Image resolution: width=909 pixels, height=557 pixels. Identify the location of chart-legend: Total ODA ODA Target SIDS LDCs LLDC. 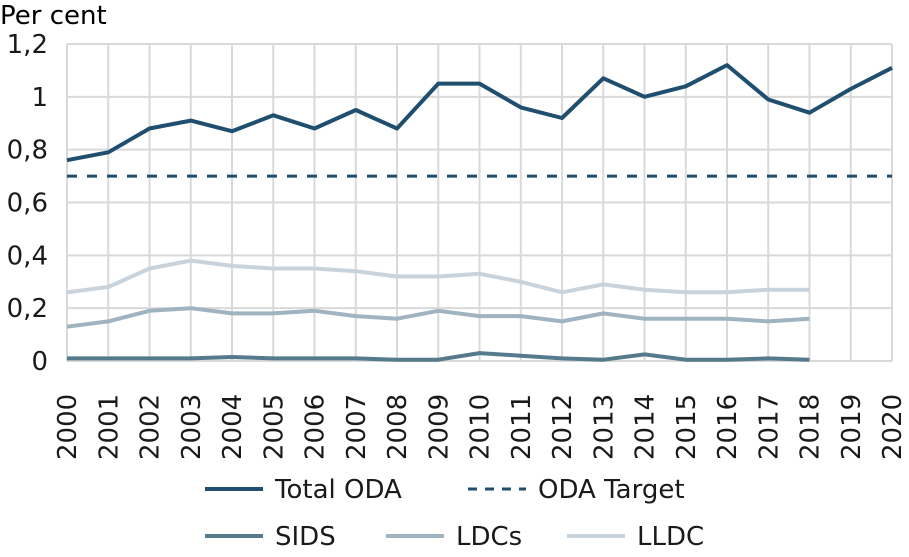
(454, 513).